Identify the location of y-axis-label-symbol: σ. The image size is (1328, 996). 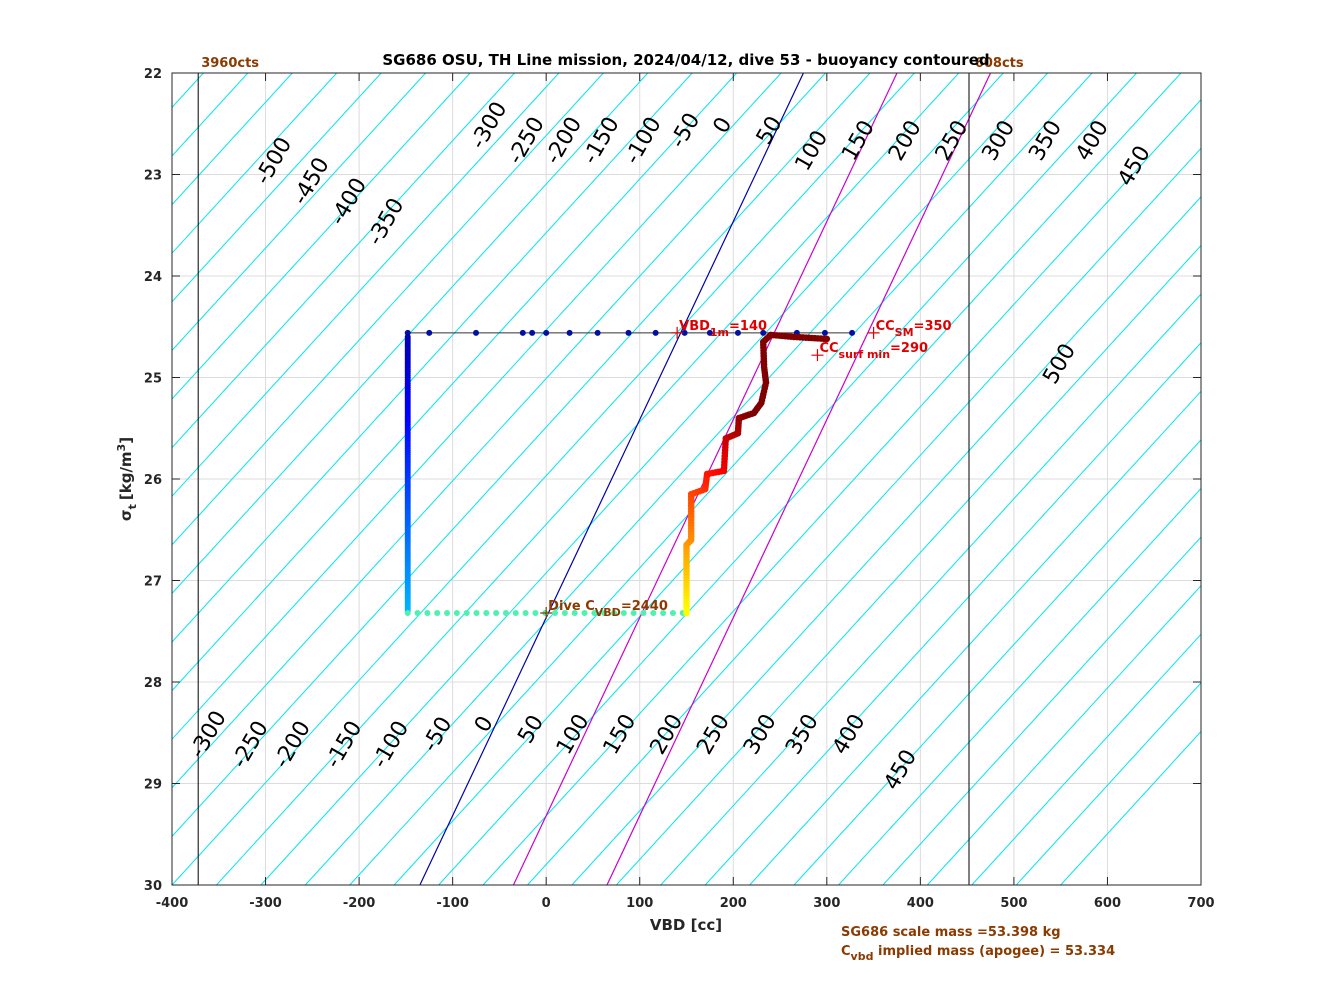
(126, 515).